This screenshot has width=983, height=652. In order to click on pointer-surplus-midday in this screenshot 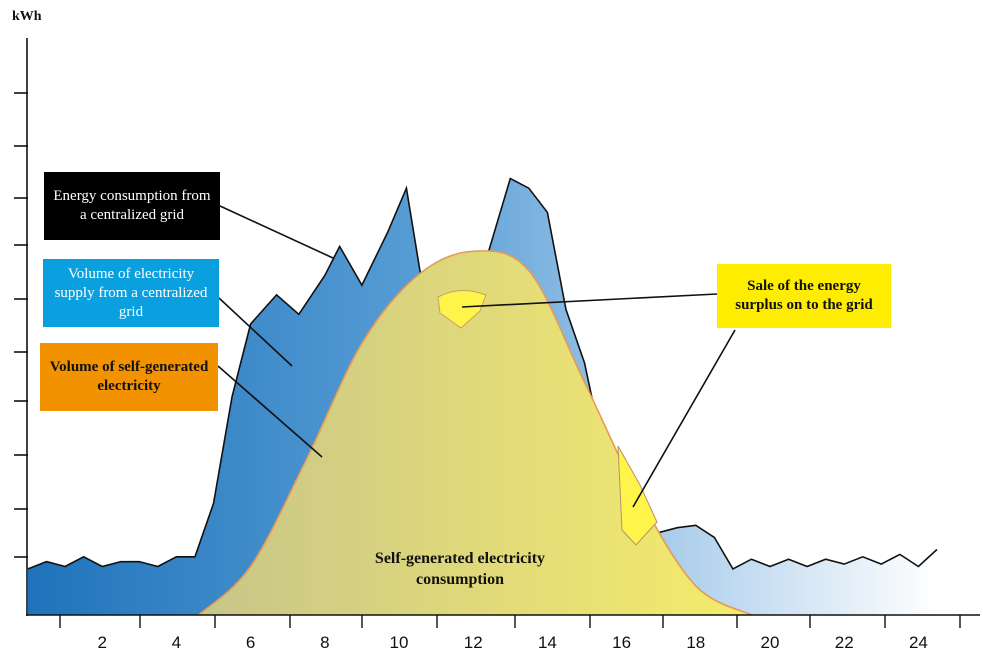, I will do `click(589, 300)`.